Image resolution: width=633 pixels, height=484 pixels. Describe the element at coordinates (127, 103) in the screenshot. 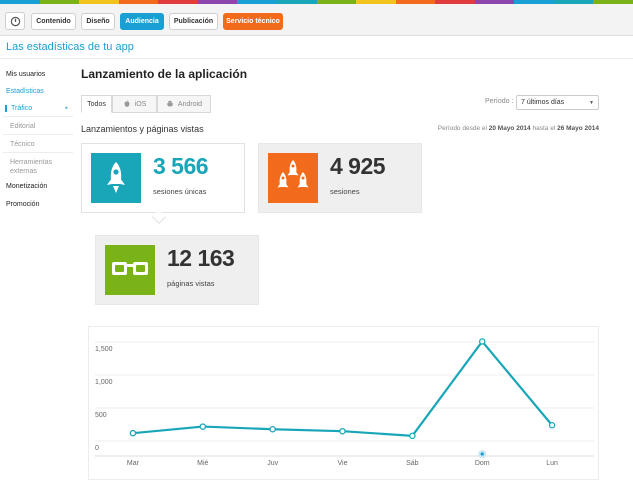

I see `apple-icon` at that location.